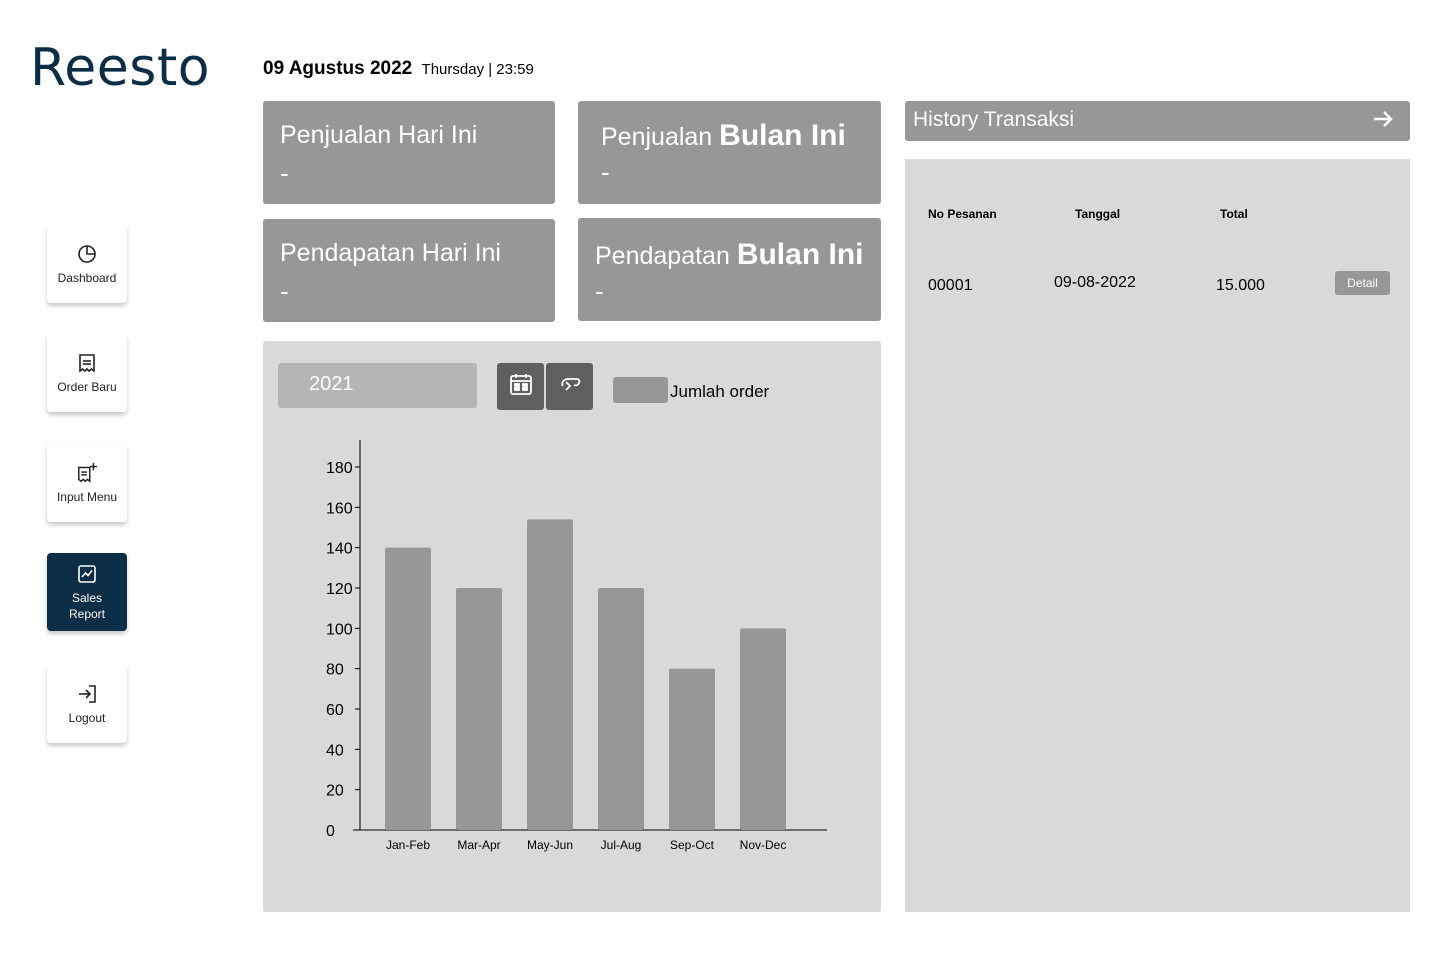  Describe the element at coordinates (763, 845) in the screenshot. I see `x-tick-label: Nov-Dec` at that location.